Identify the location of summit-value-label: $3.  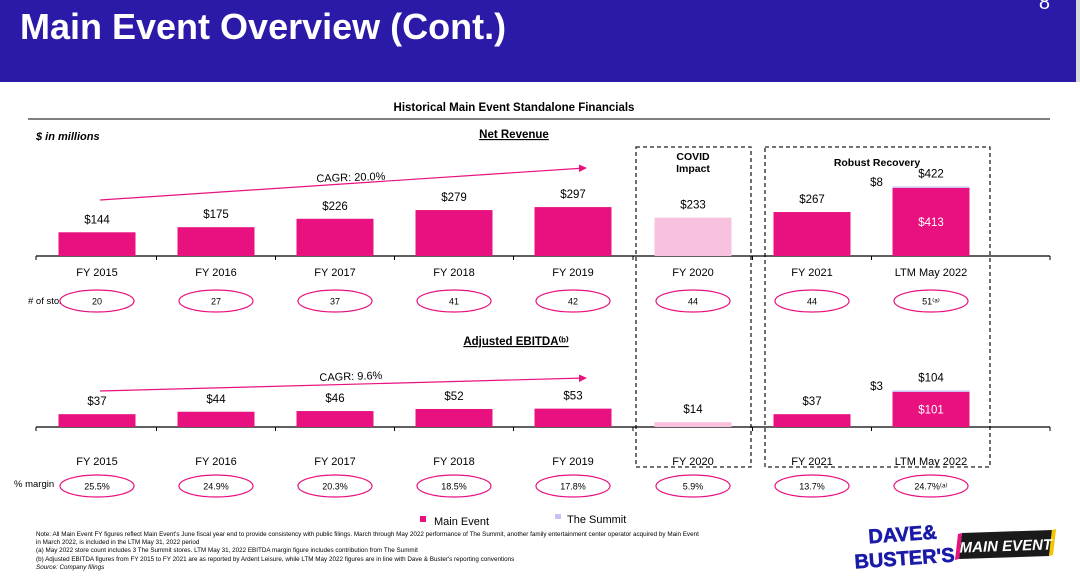
(876, 387).